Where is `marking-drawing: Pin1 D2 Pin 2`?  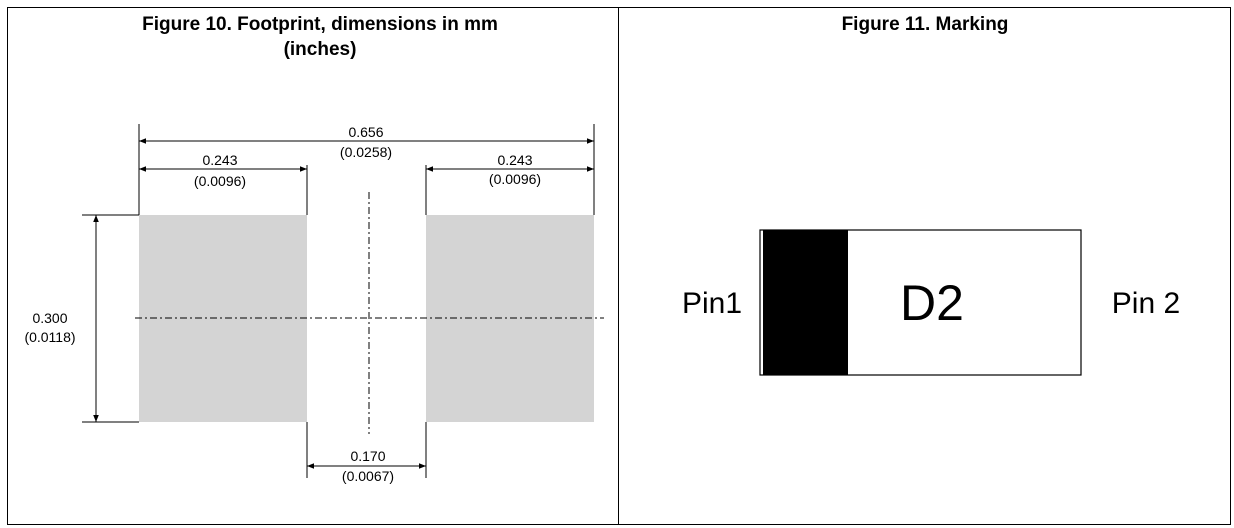 marking-drawing: Pin1 D2 Pin 2 is located at coordinates (931, 302).